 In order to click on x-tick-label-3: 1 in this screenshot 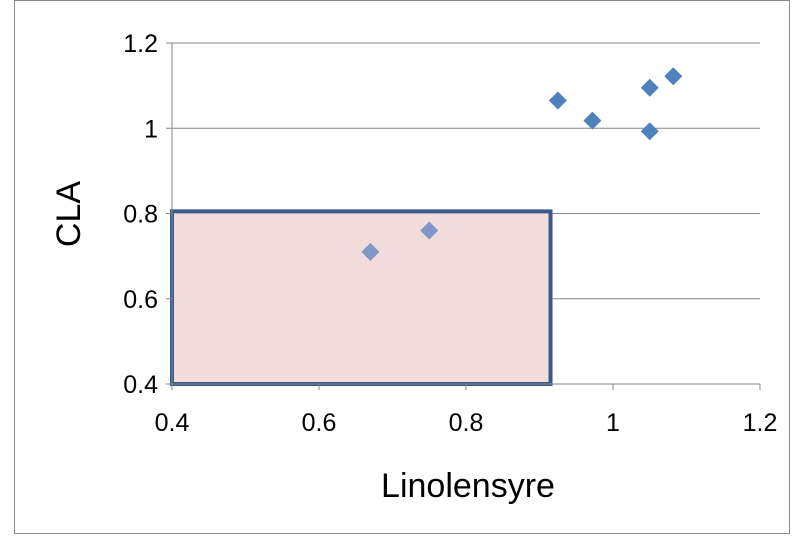, I will do `click(613, 423)`.